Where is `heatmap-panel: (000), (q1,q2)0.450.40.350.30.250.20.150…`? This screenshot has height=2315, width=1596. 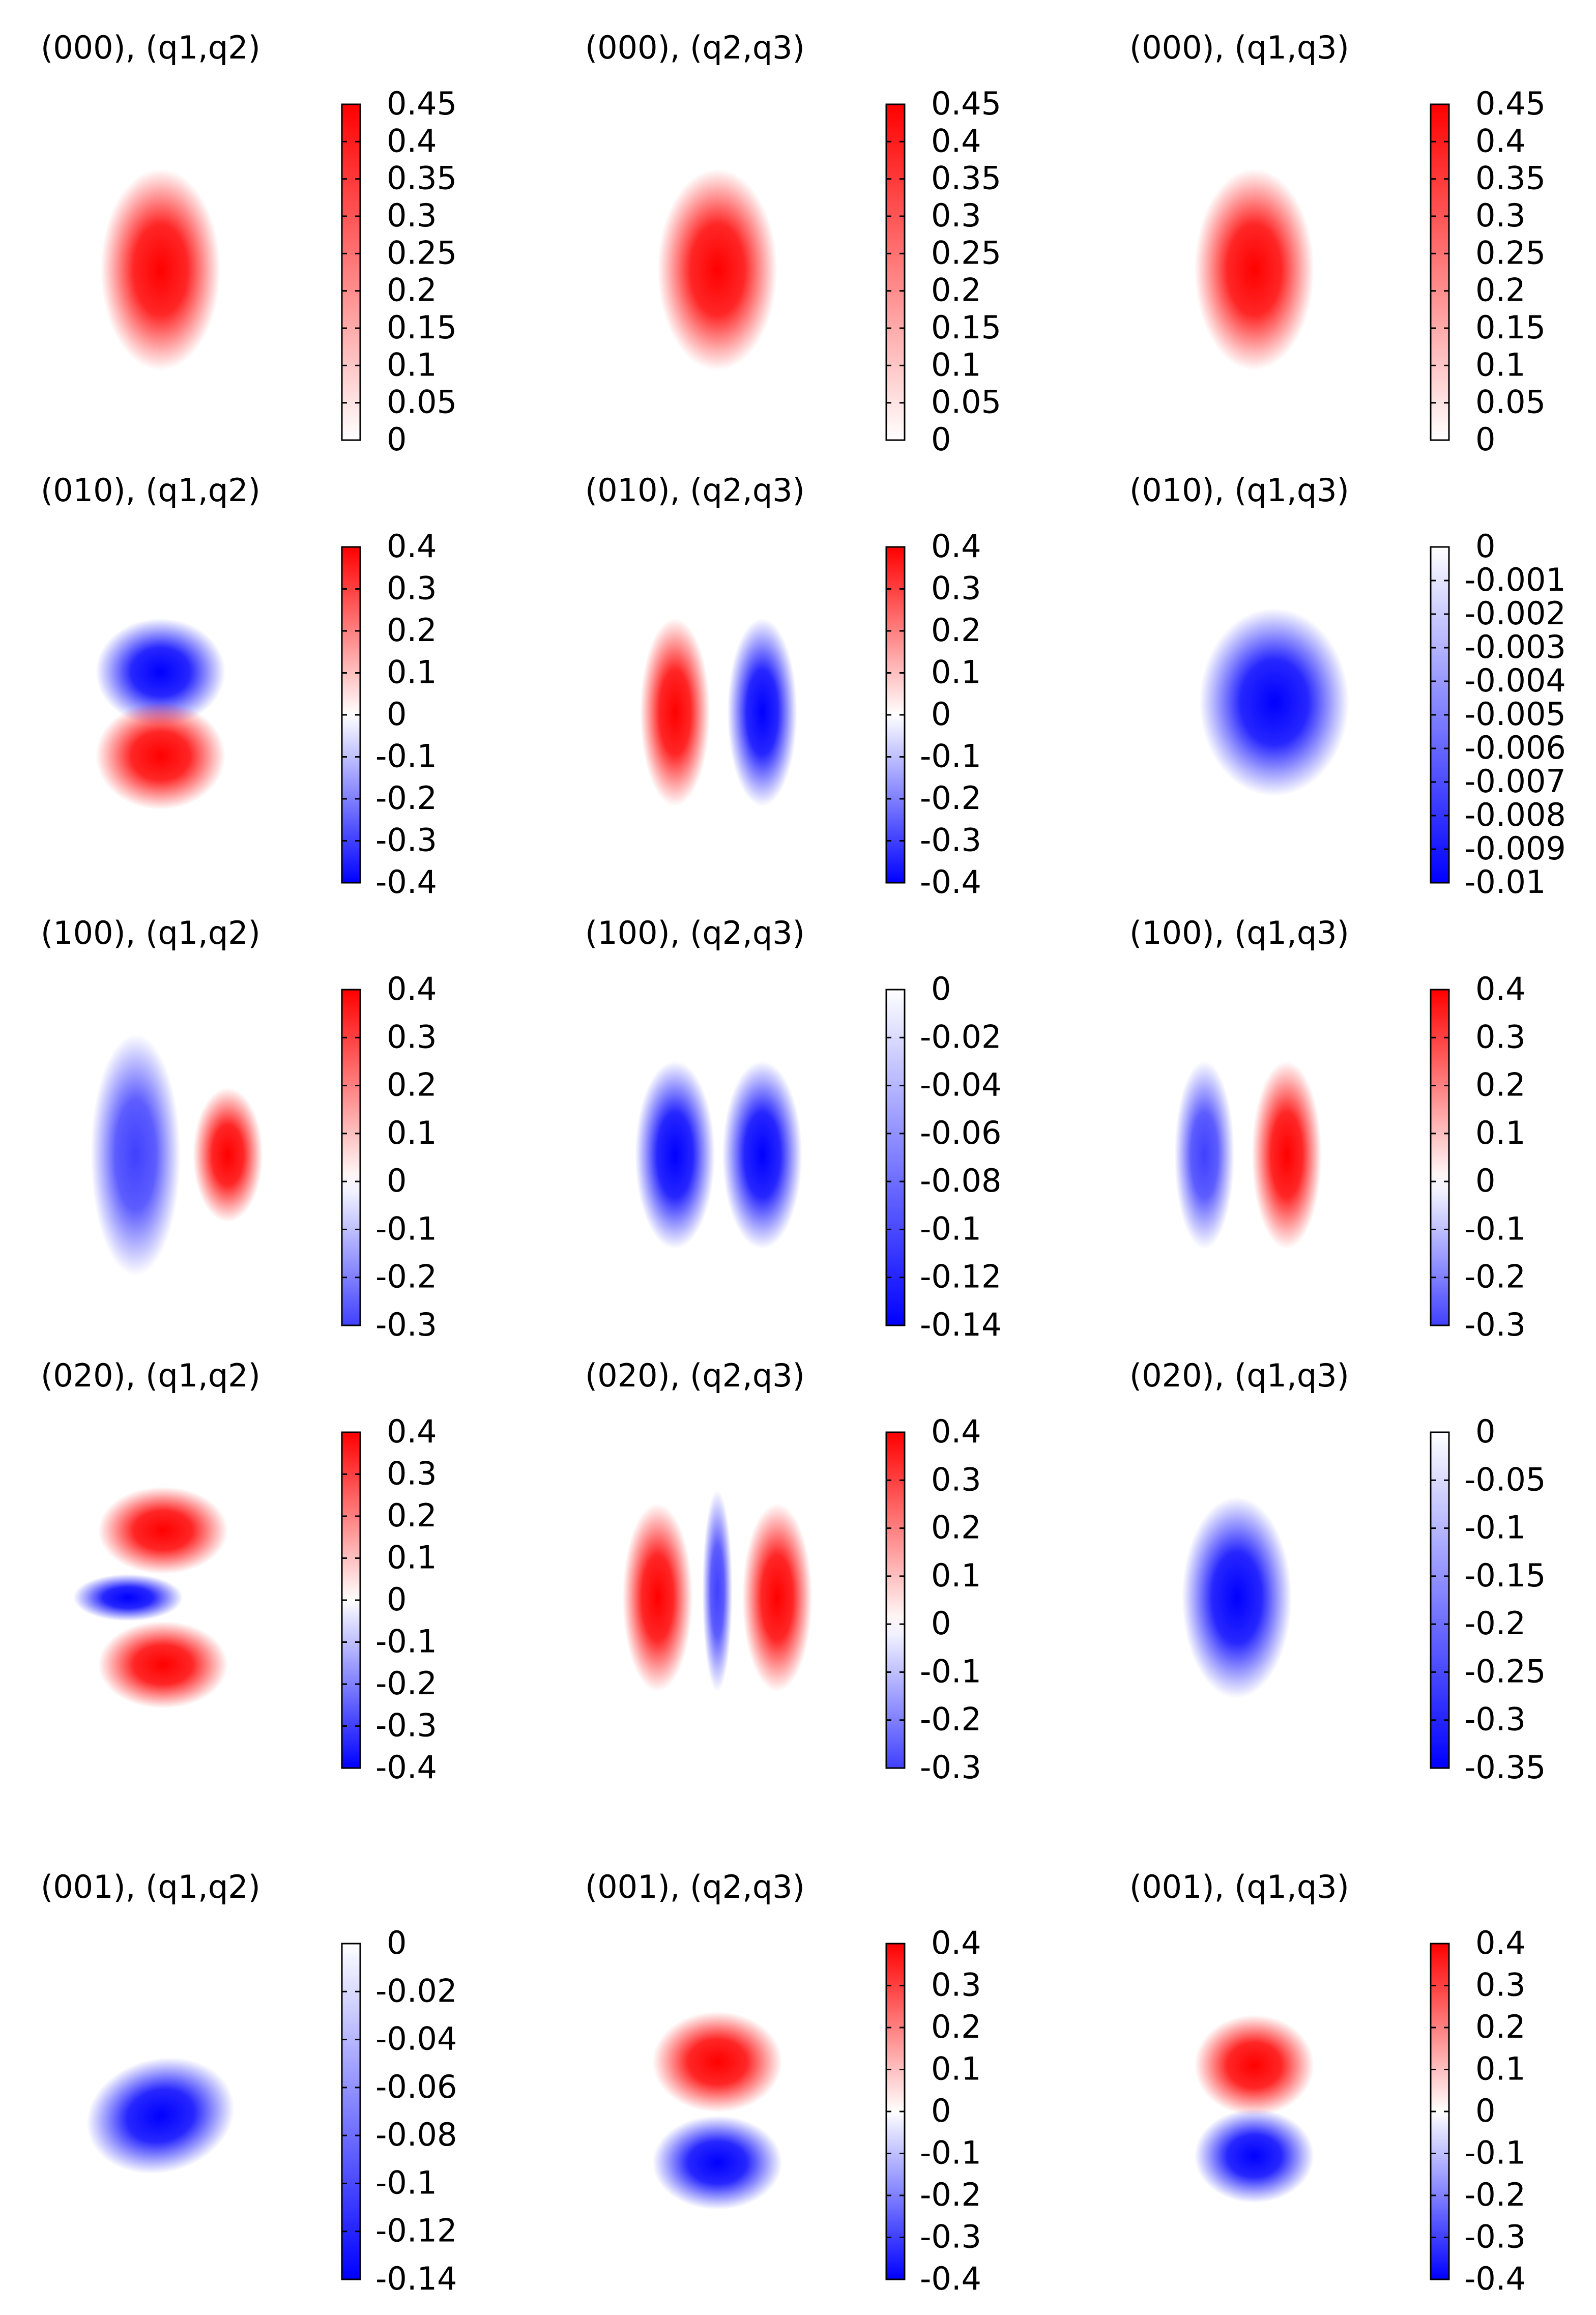
heatmap-panel: (000), (q1,q2)0.450.40.350.30.250.20.150… is located at coordinates (249, 243).